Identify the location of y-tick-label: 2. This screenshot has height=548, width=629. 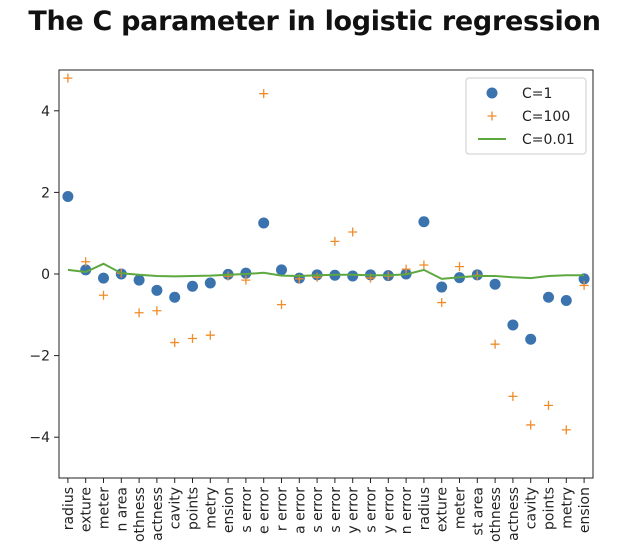
(45, 193).